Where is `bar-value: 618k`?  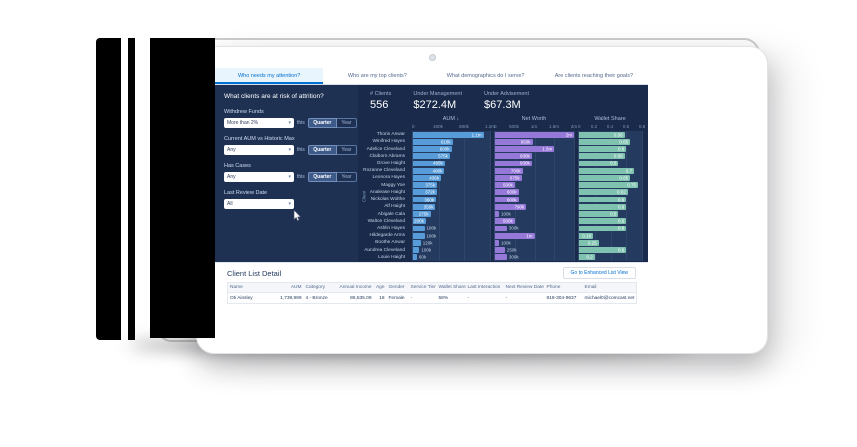
bar-value: 618k is located at coordinates (445, 142).